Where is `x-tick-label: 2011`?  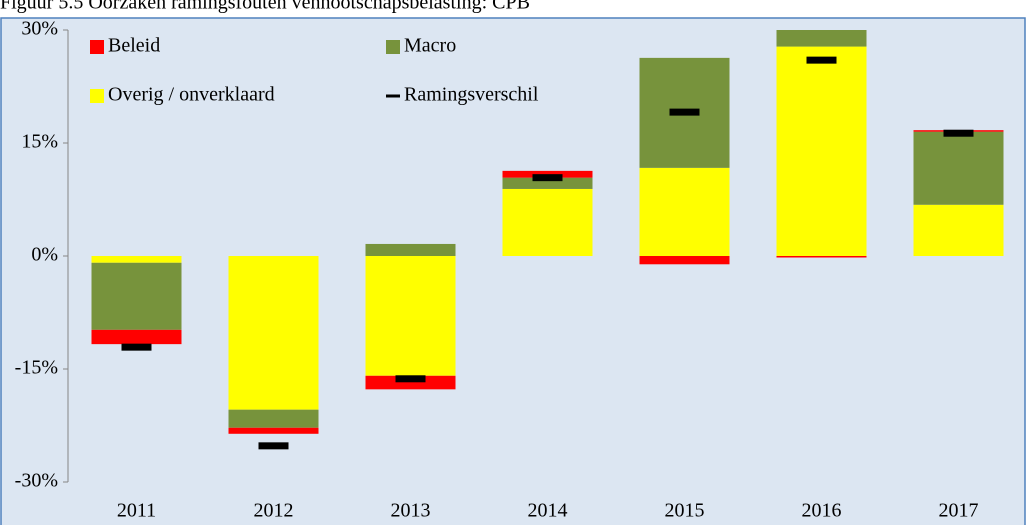
x-tick-label: 2011 is located at coordinates (136, 511).